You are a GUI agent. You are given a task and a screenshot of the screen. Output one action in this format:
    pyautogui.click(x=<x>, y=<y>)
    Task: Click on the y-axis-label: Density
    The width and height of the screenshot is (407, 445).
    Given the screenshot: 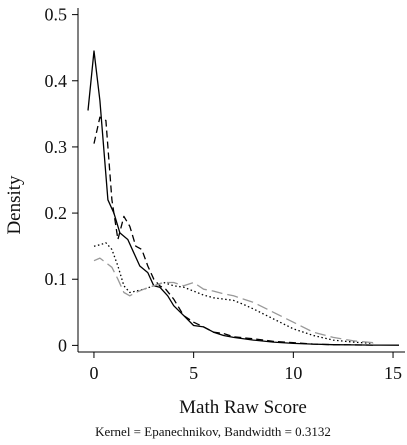 What is the action you would take?
    pyautogui.click(x=14, y=205)
    